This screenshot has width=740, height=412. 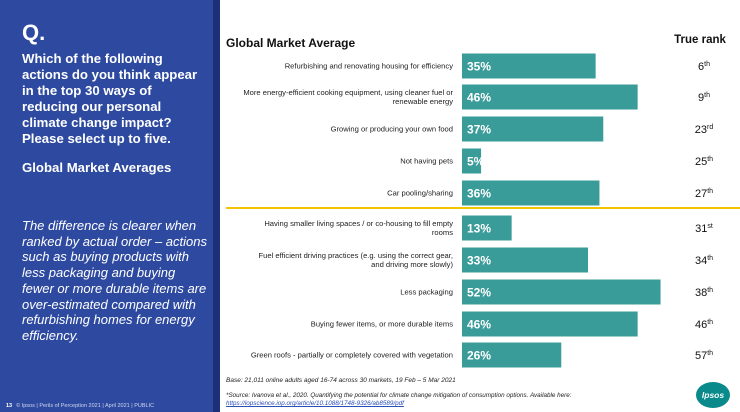 What do you see at coordinates (479, 67) in the screenshot?
I see `bar-value-label-1: 35%` at bounding box center [479, 67].